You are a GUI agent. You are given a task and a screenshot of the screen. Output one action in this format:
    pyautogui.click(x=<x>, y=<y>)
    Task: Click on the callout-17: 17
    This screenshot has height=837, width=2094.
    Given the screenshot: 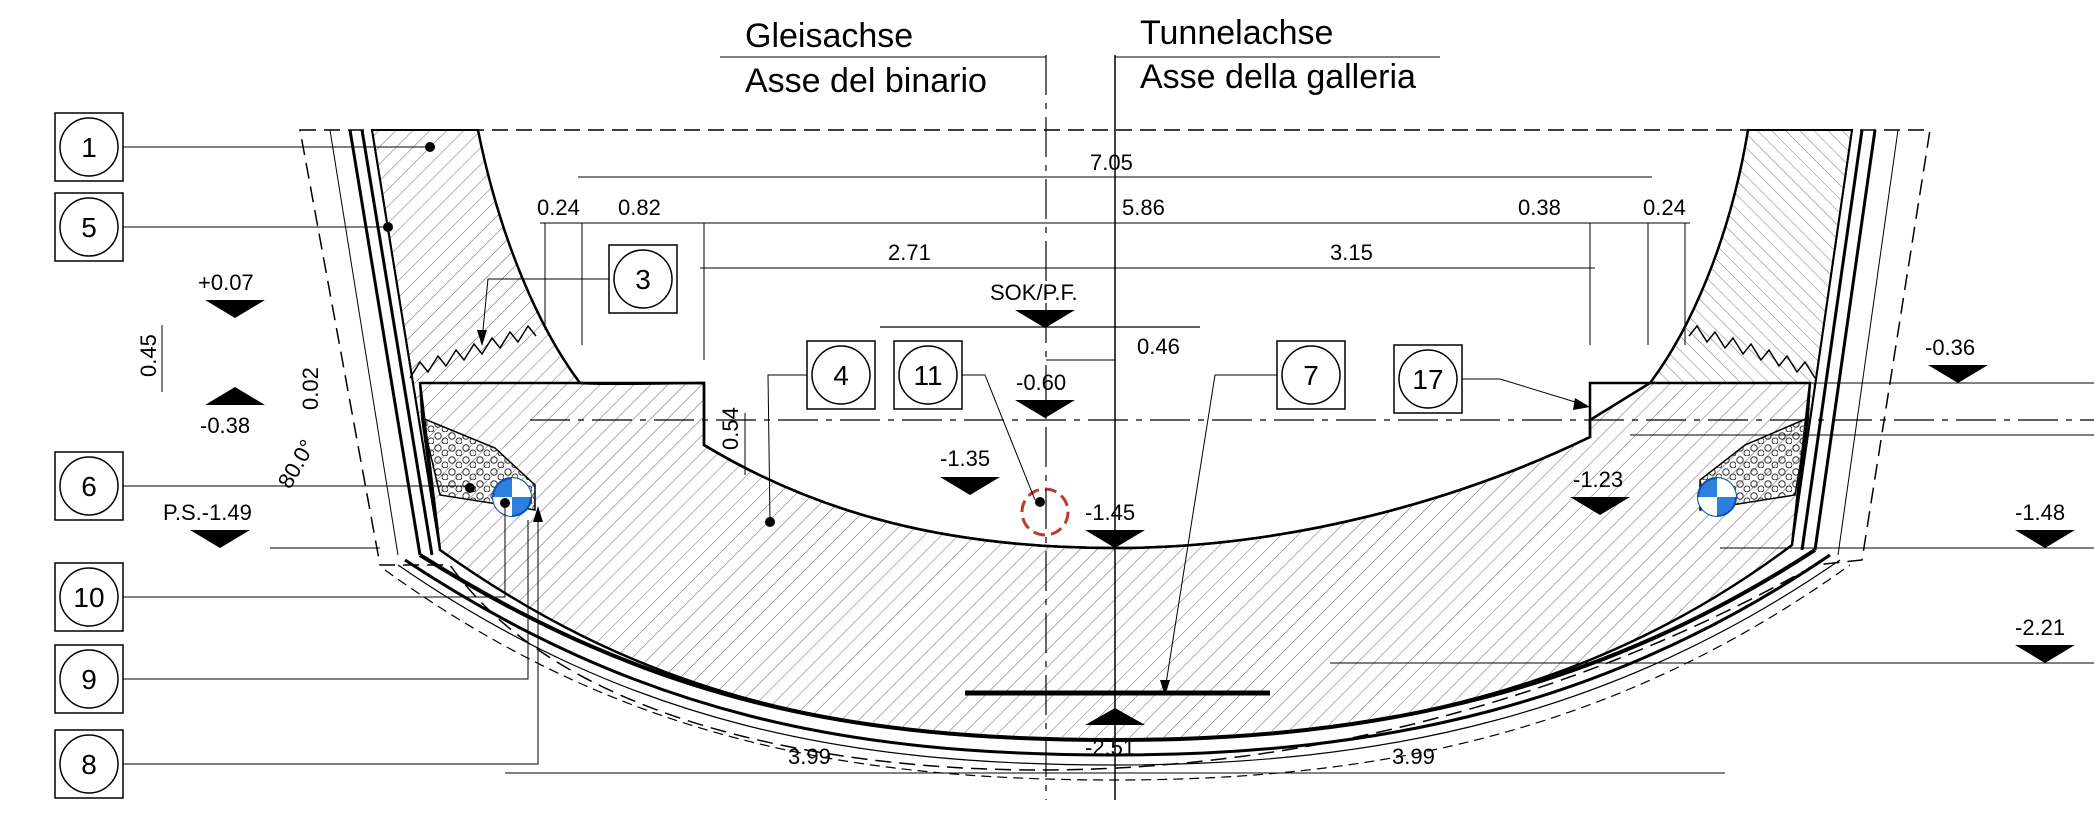 What is the action you would take?
    pyautogui.click(x=1427, y=379)
    